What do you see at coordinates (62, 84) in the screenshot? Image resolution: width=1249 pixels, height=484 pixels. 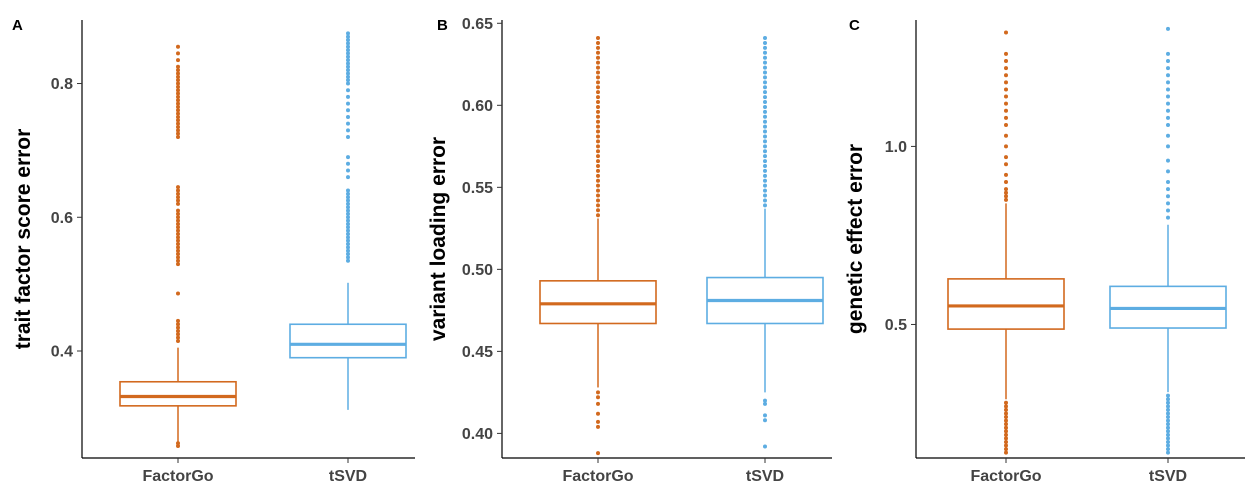 I see `y-tick-label: 0.8` at bounding box center [62, 84].